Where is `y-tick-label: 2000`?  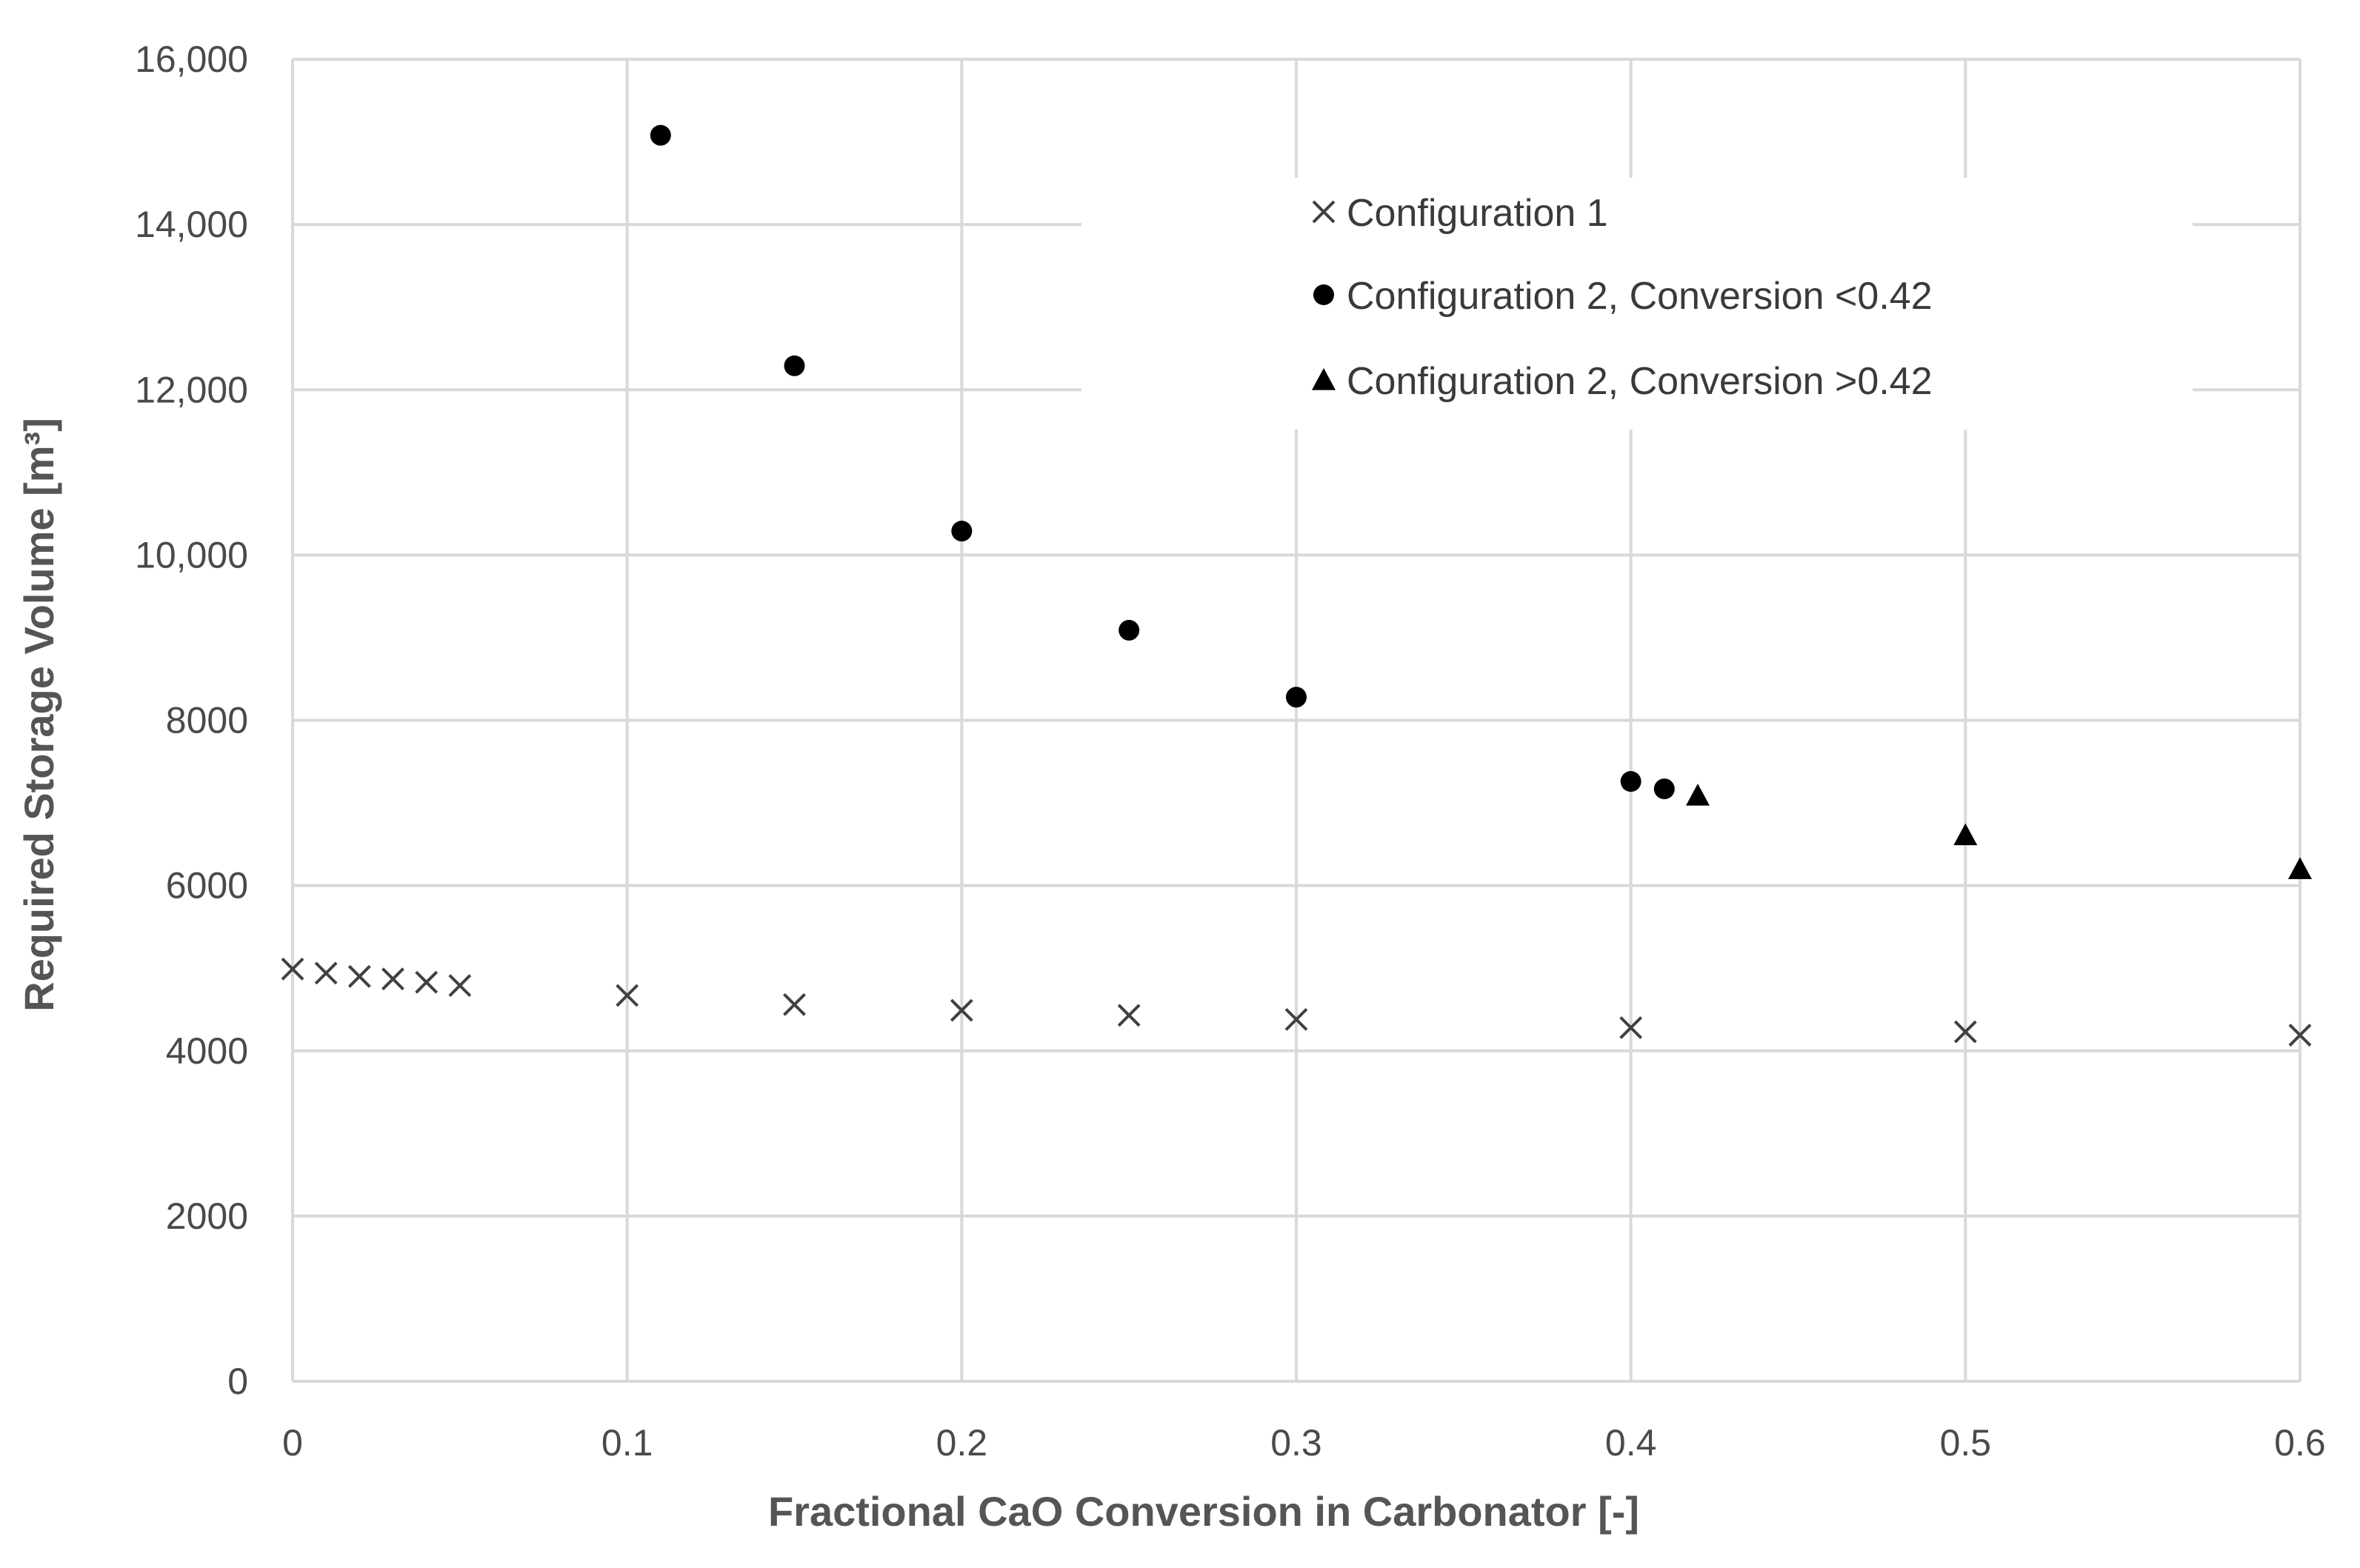 y-tick-label: 2000 is located at coordinates (207, 1216).